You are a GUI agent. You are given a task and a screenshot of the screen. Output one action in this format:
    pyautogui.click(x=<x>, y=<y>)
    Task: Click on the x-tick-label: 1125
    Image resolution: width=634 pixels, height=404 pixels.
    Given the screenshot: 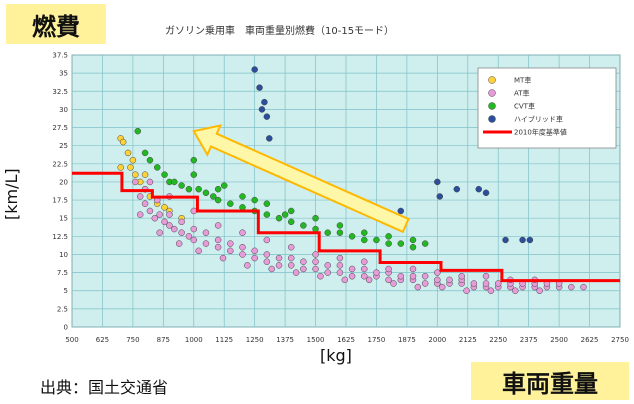 What is the action you would take?
    pyautogui.click(x=224, y=340)
    